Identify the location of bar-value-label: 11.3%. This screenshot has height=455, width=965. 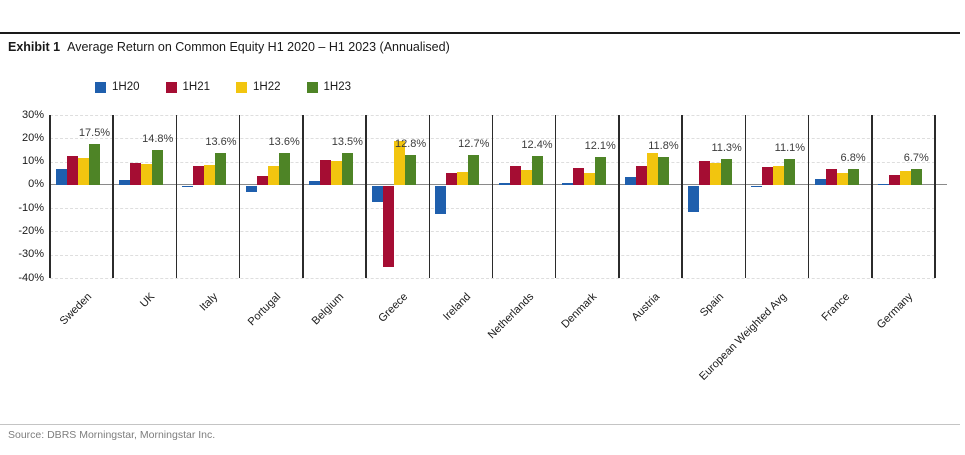
(726, 147).